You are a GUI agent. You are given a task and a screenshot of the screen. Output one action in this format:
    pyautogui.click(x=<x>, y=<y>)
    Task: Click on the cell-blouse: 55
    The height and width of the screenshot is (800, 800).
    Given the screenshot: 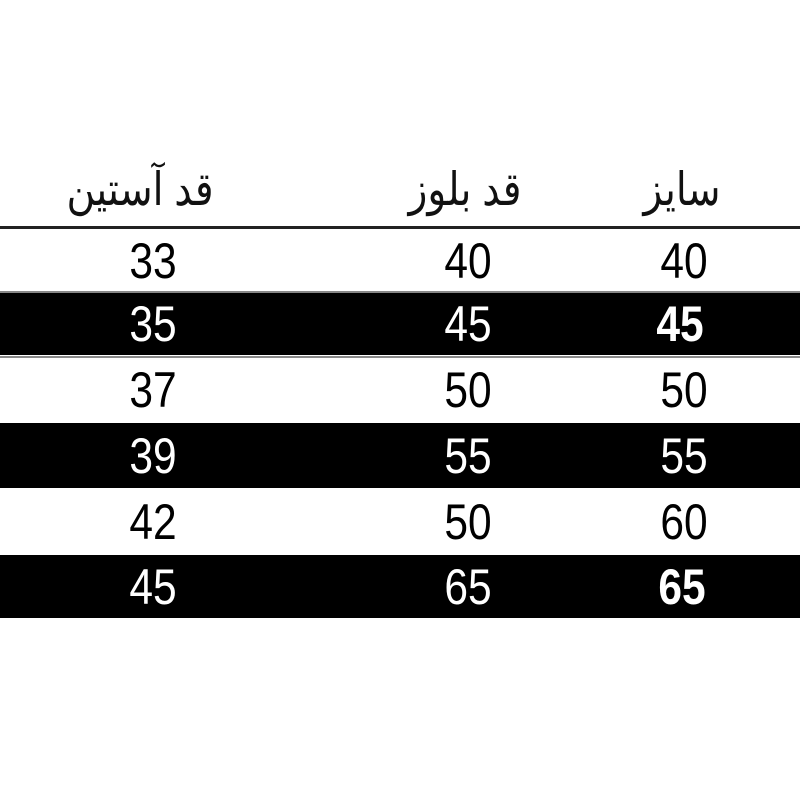 What is the action you would take?
    pyautogui.click(x=468, y=455)
    